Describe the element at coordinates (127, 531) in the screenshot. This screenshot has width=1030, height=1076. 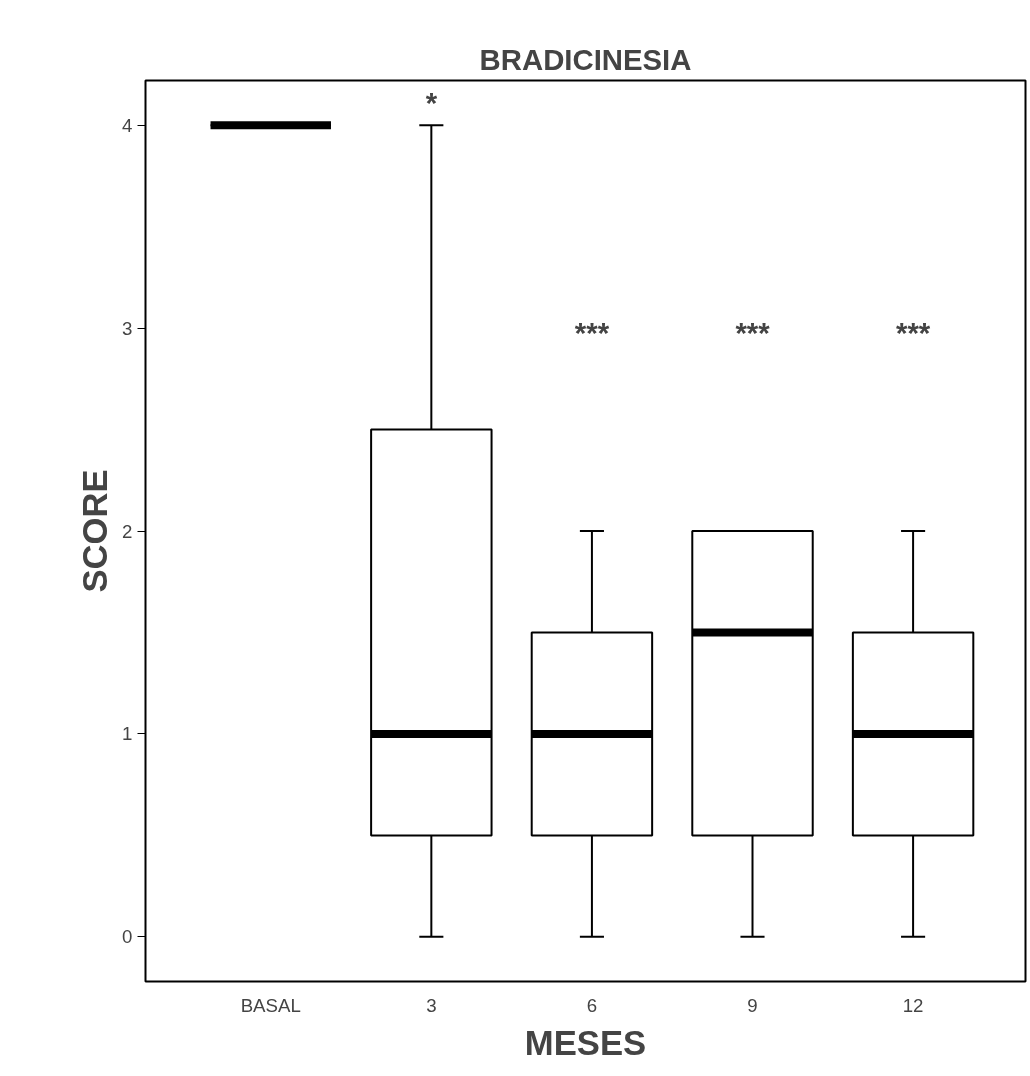
I see `y-tick-label: 2` at that location.